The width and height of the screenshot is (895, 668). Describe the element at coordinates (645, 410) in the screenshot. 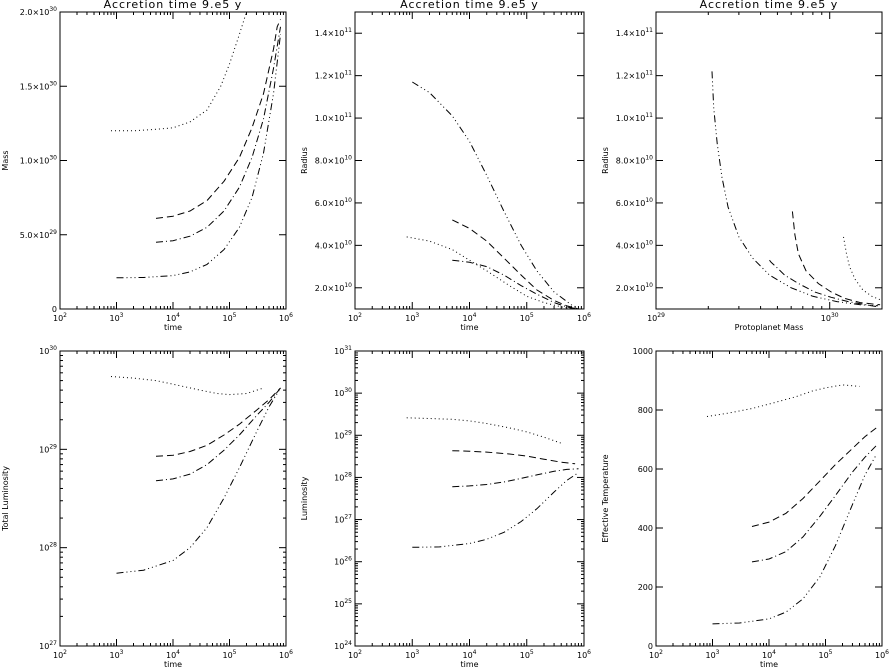

I see `y-tick-label: 800` at that location.